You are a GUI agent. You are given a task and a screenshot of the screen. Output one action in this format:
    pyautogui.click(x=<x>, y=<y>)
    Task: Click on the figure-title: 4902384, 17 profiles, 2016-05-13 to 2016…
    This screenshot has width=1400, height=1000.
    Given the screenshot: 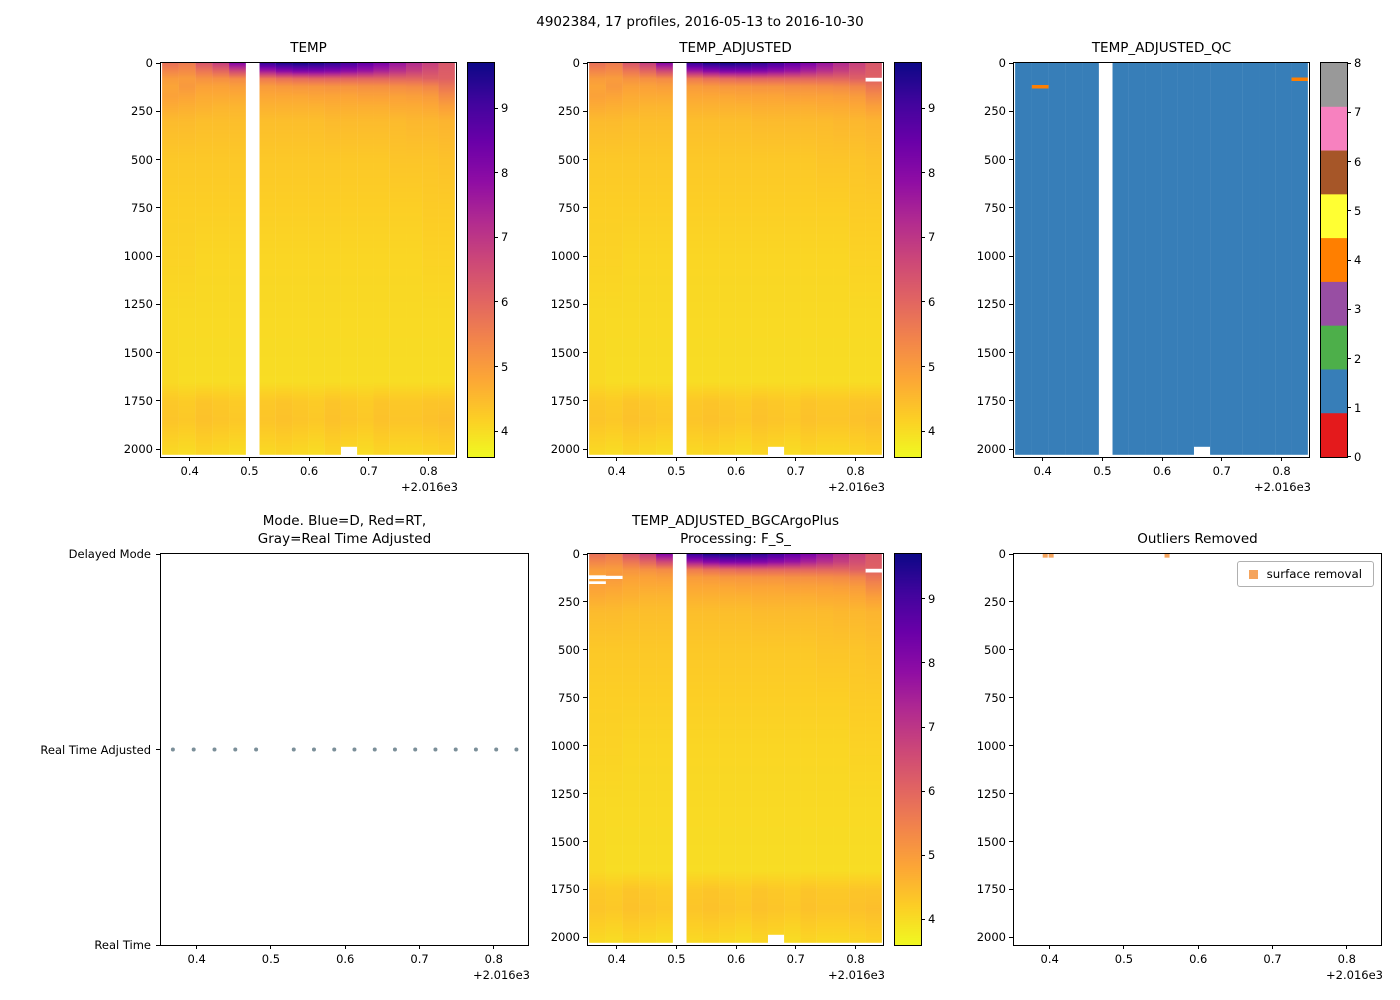 What is the action you would take?
    pyautogui.click(x=700, y=22)
    